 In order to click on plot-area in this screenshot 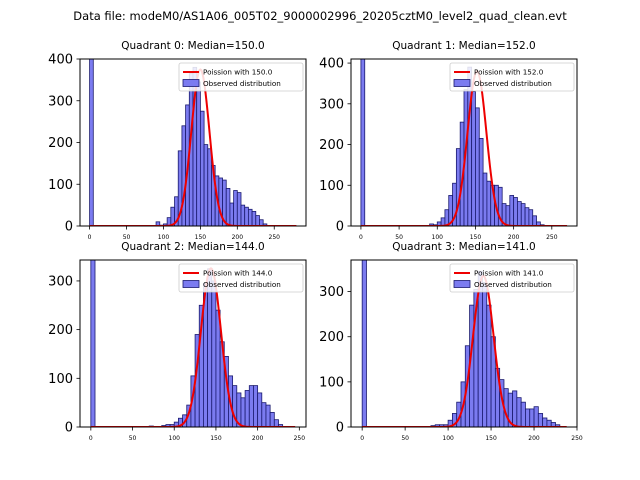, I will do `click(193, 343)`.